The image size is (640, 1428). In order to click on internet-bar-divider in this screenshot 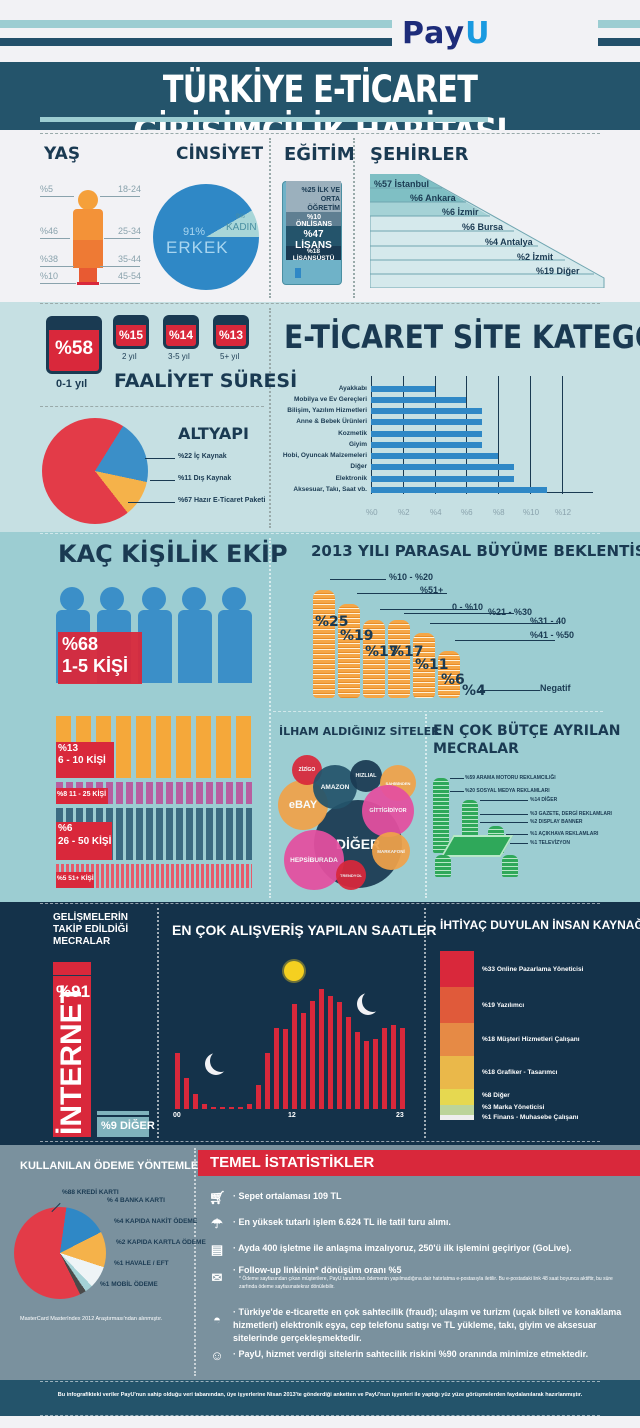, I will do `click(72, 975)`.